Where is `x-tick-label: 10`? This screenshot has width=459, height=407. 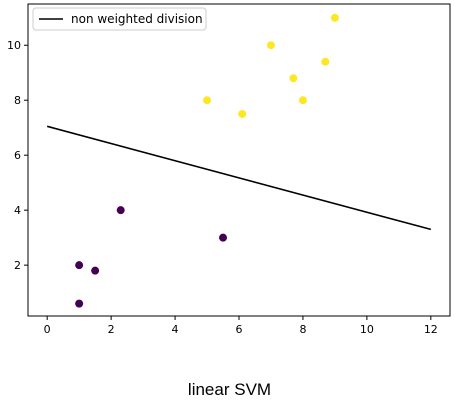
x-tick-label: 10 is located at coordinates (367, 329).